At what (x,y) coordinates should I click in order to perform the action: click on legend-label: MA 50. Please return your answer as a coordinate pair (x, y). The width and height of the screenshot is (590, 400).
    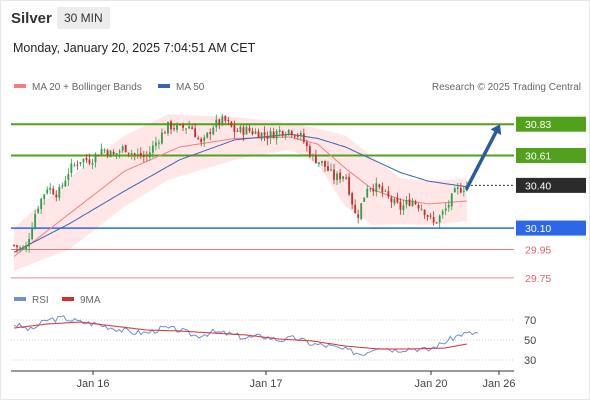
    Looking at the image, I should click on (190, 87).